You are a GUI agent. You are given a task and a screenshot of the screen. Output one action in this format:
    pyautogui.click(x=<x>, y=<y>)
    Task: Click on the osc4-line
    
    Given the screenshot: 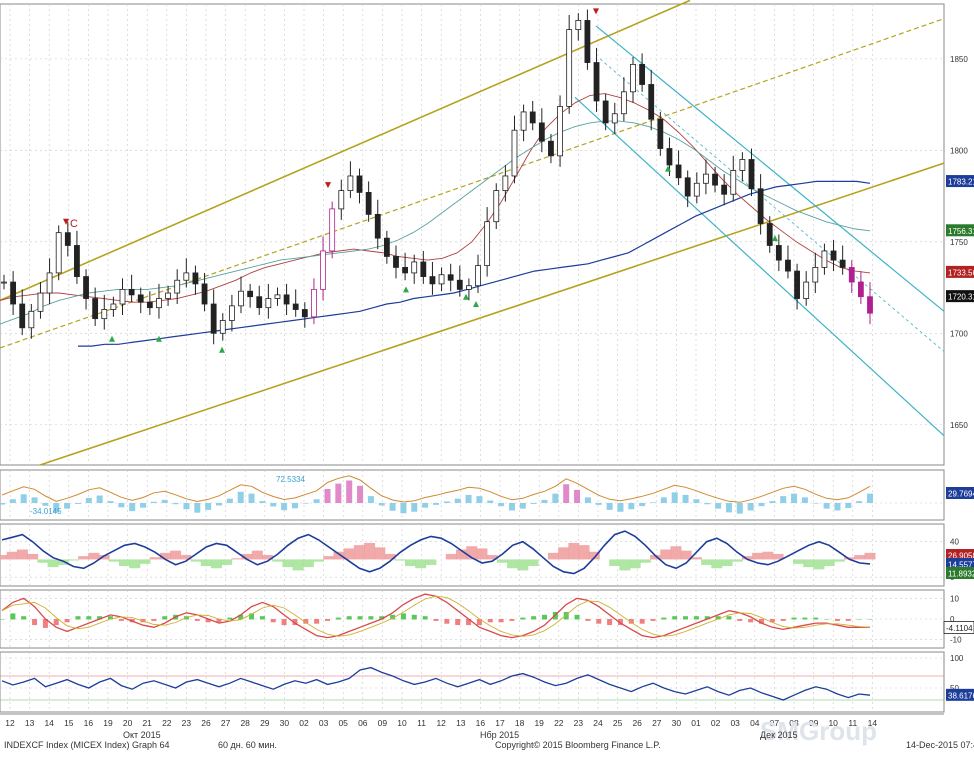 What is the action you would take?
    pyautogui.click(x=436, y=683)
    